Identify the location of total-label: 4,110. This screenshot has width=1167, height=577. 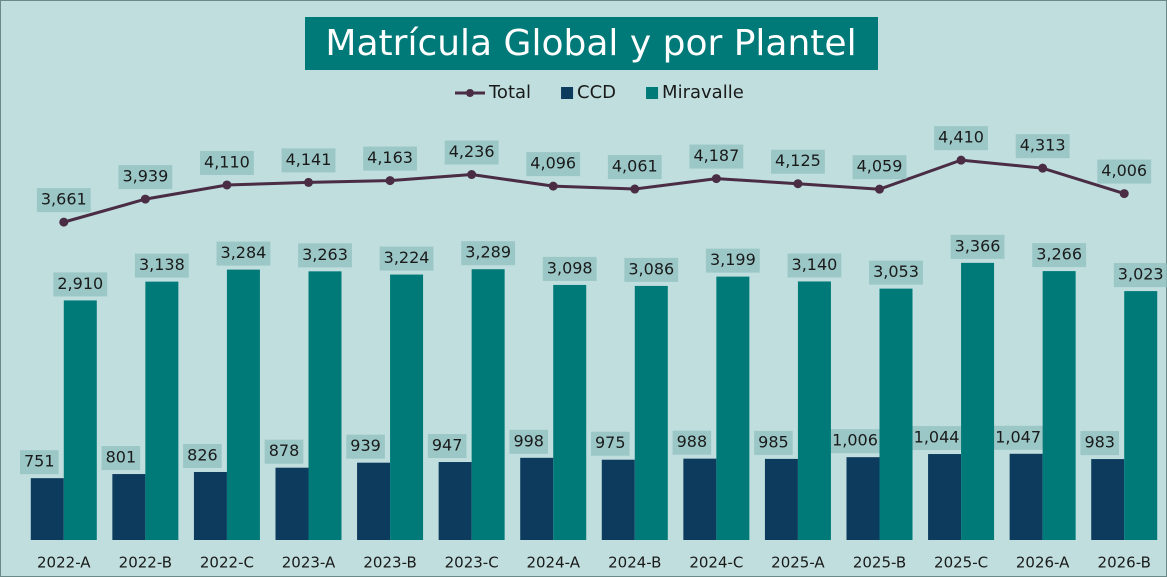
(227, 161).